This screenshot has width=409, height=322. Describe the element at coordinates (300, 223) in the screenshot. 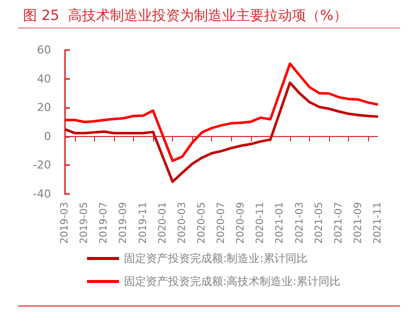

I see `x-tick-label: 2021-03` at that location.